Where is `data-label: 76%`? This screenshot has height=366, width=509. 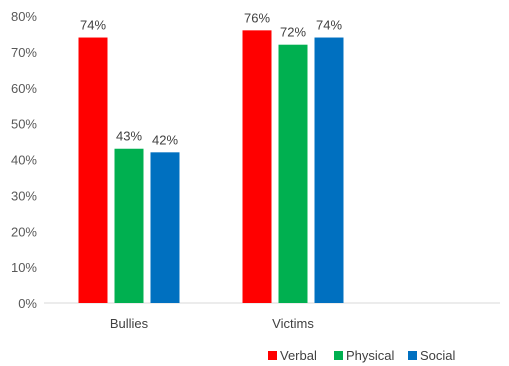 data-label: 76% is located at coordinates (257, 17).